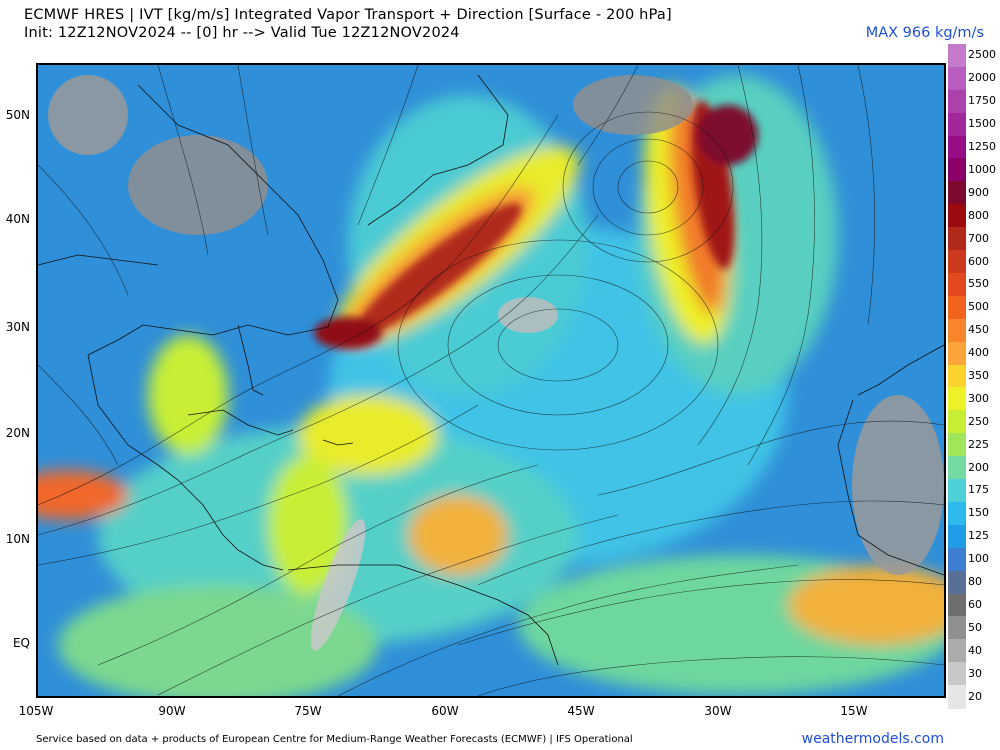 This screenshot has height=750, width=1000. I want to click on colorbar-level-label: 700, so click(978, 238).